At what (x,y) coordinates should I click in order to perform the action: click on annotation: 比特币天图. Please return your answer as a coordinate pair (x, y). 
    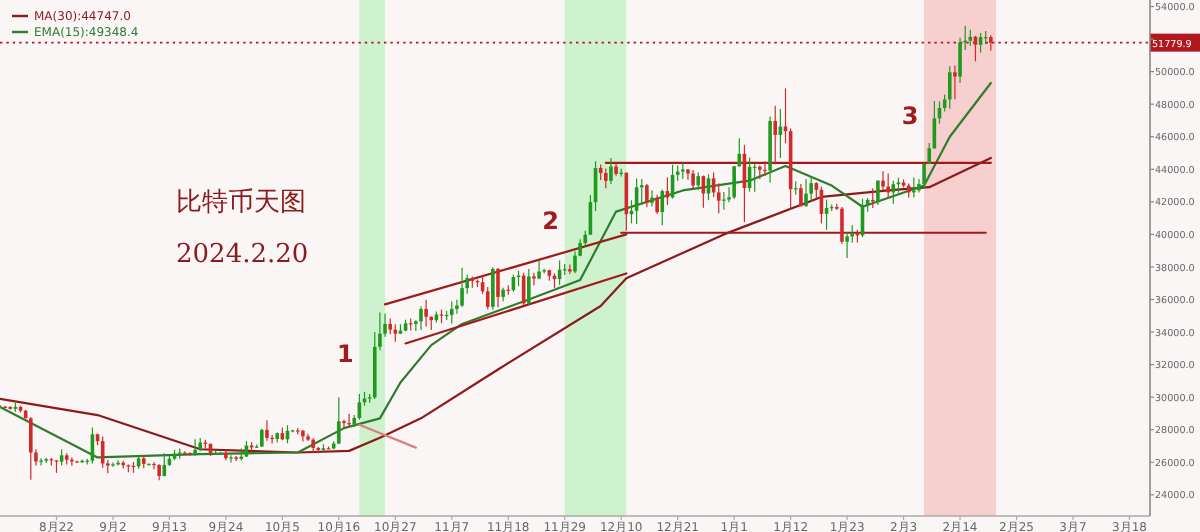
    Looking at the image, I should click on (241, 203).